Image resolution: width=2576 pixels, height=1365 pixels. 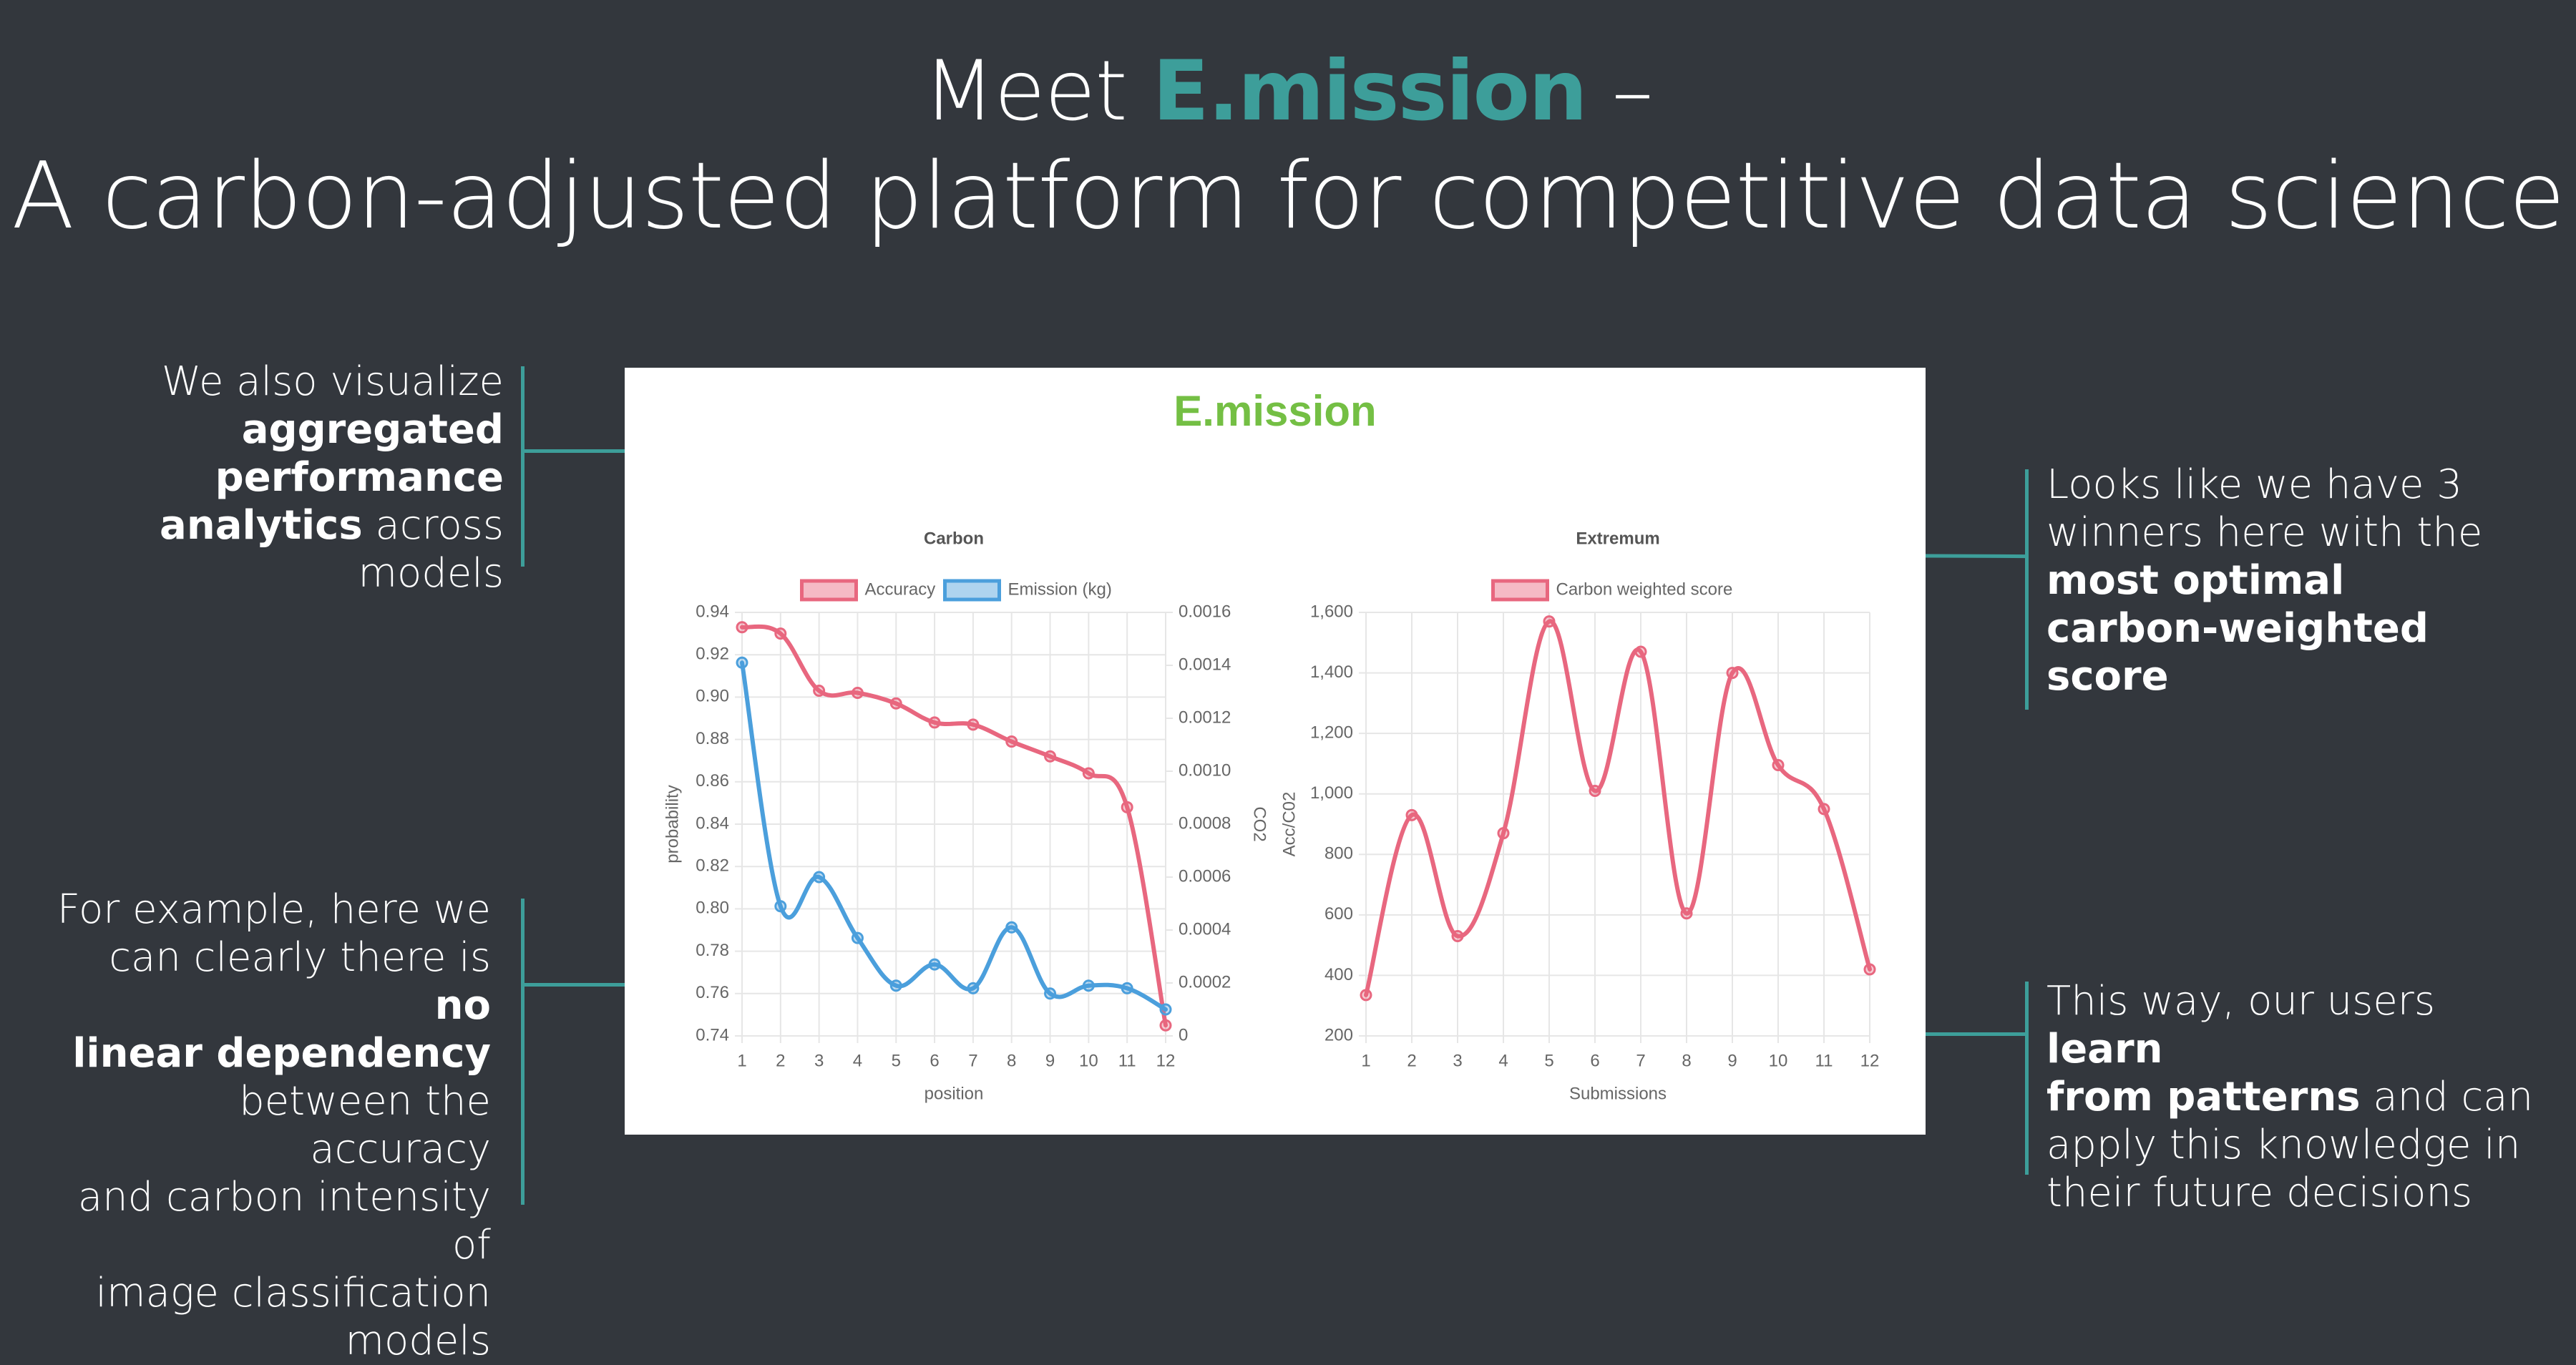 What do you see at coordinates (712, 1034) in the screenshot?
I see `y-tick-label: 0.74` at bounding box center [712, 1034].